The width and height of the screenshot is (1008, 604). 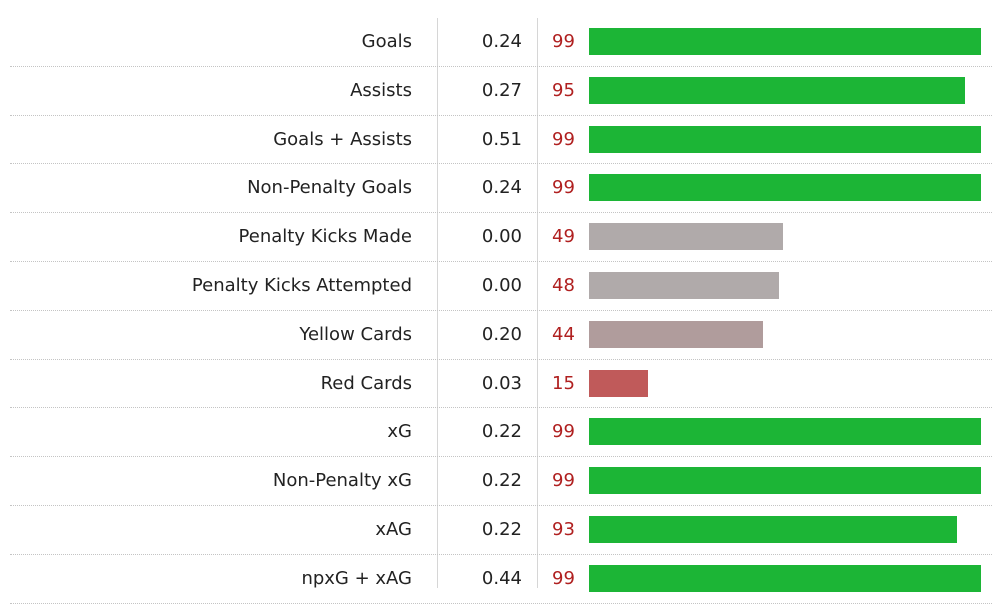 I want to click on percentile-label: 95, so click(x=563, y=90).